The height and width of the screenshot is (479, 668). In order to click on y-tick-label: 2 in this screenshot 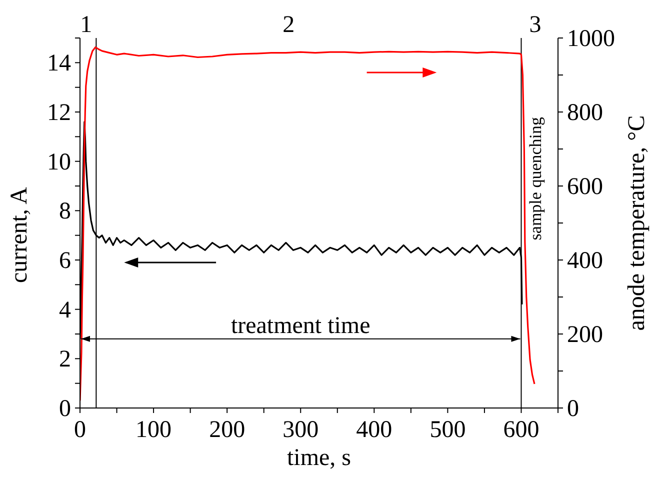, I will do `click(65, 359)`.